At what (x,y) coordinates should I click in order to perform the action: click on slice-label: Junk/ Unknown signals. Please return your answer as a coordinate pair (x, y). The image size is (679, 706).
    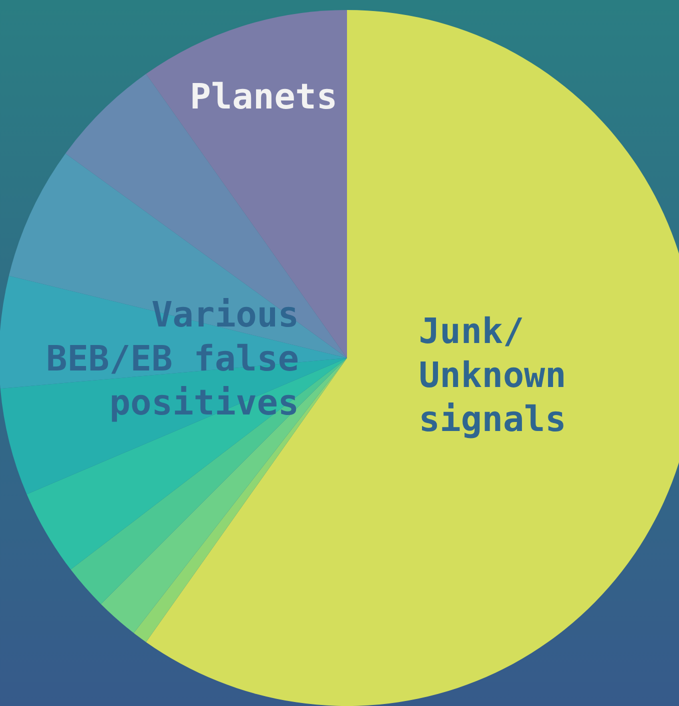
    Looking at the image, I should click on (492, 376).